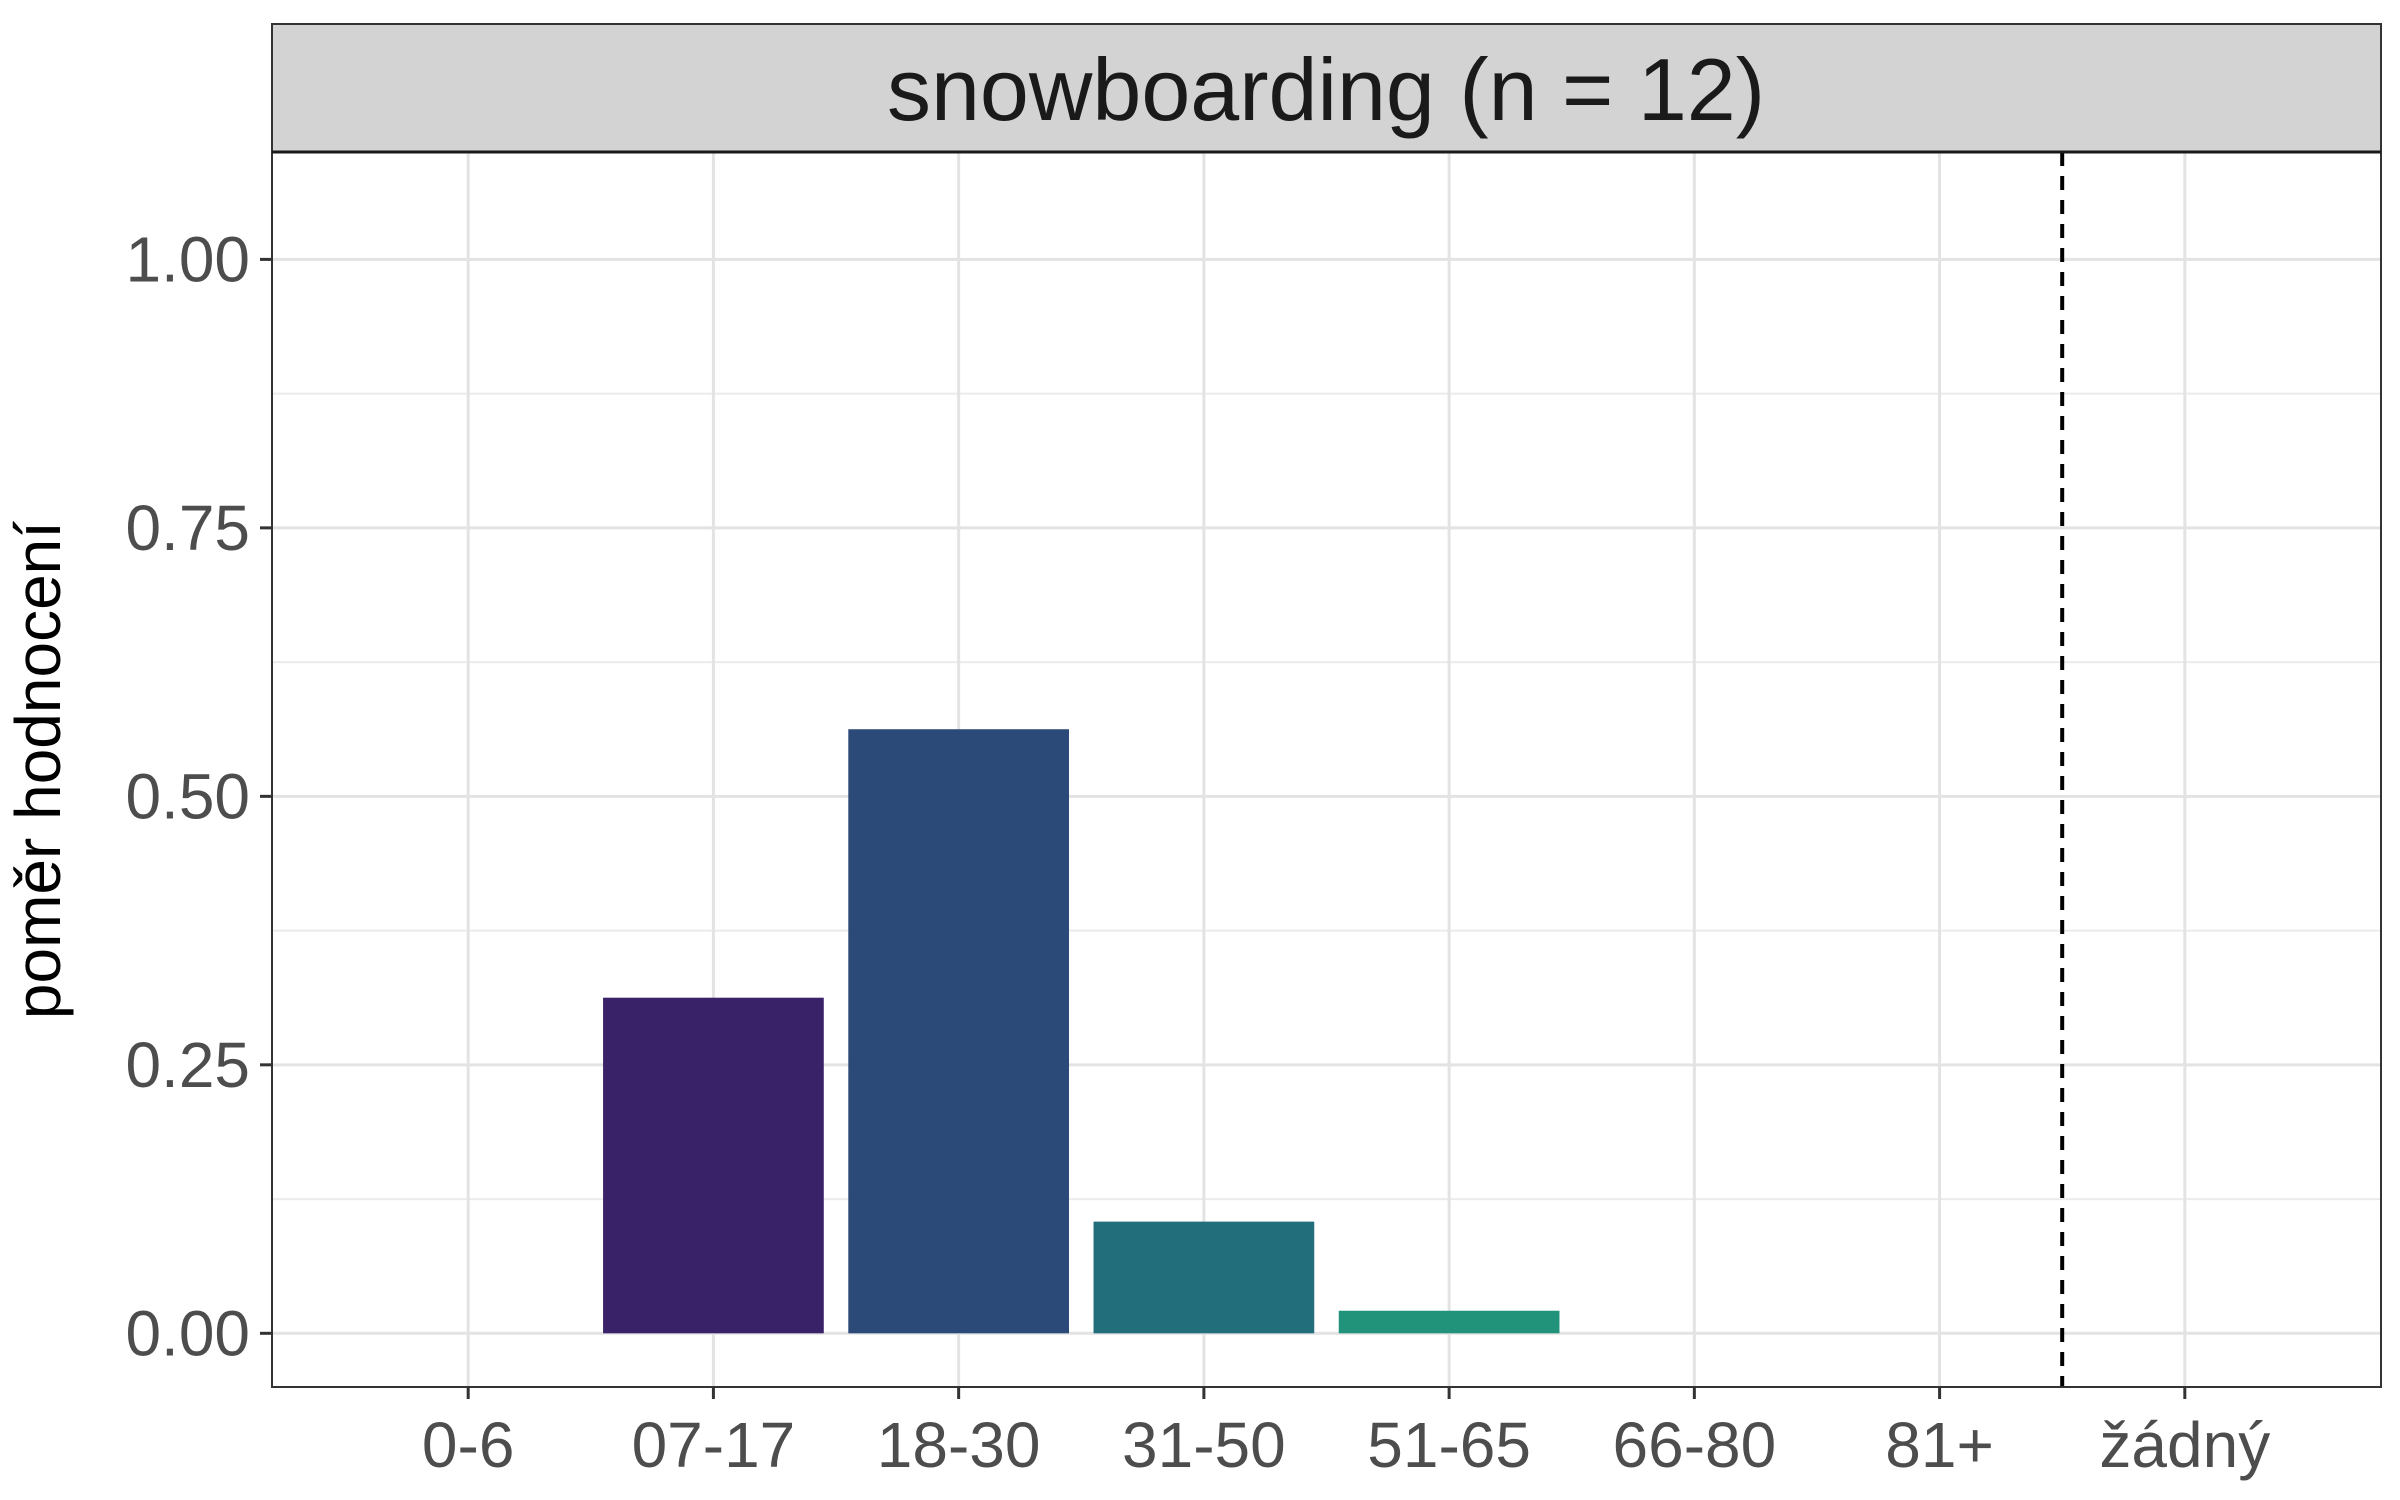 The image size is (2400, 1500). What do you see at coordinates (1346, 1434) in the screenshot?
I see `x-axis: 0-6 07-17 18-30 31-50 51-65 66-80 81+ žádný` at bounding box center [1346, 1434].